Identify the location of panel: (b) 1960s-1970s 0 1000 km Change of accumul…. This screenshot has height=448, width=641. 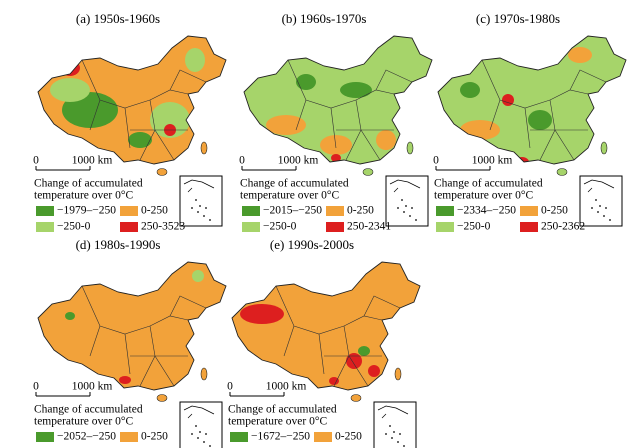
(336, 122).